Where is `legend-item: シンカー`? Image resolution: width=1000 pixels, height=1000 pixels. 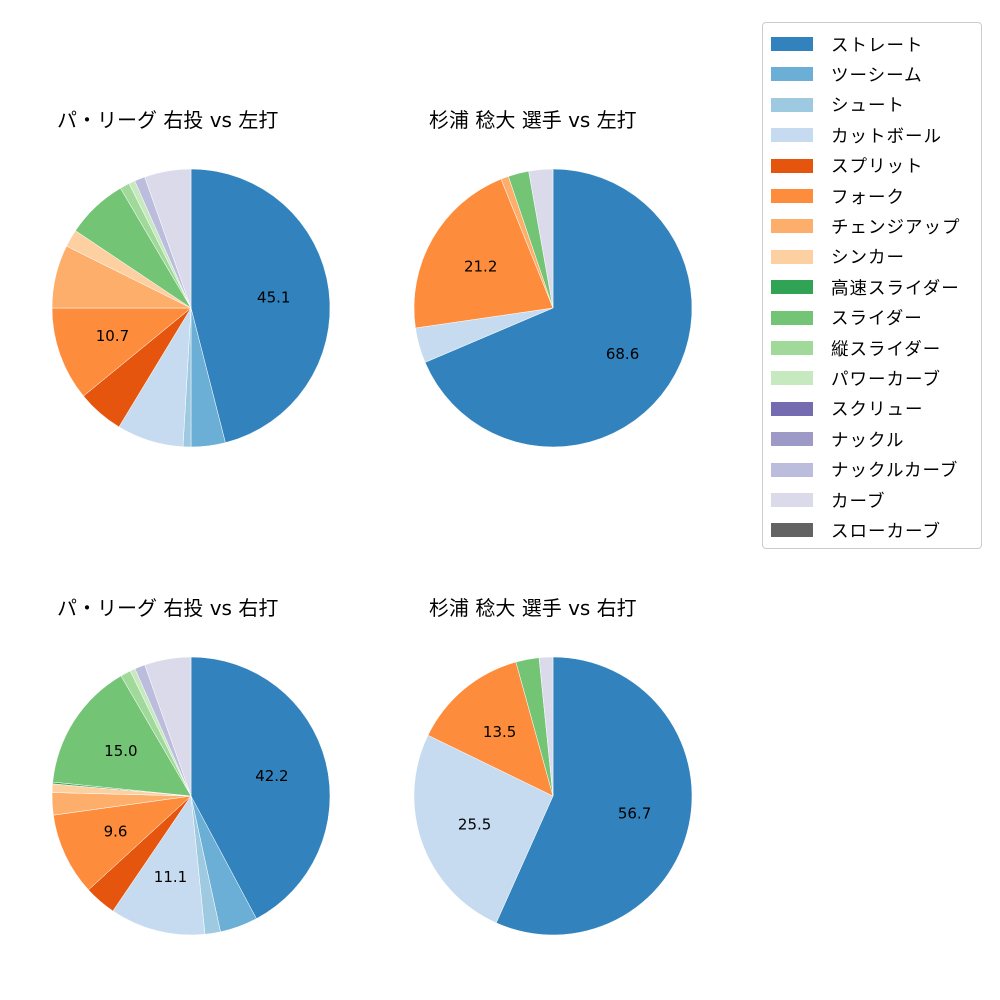
legend-item: シンカー is located at coordinates (838, 257).